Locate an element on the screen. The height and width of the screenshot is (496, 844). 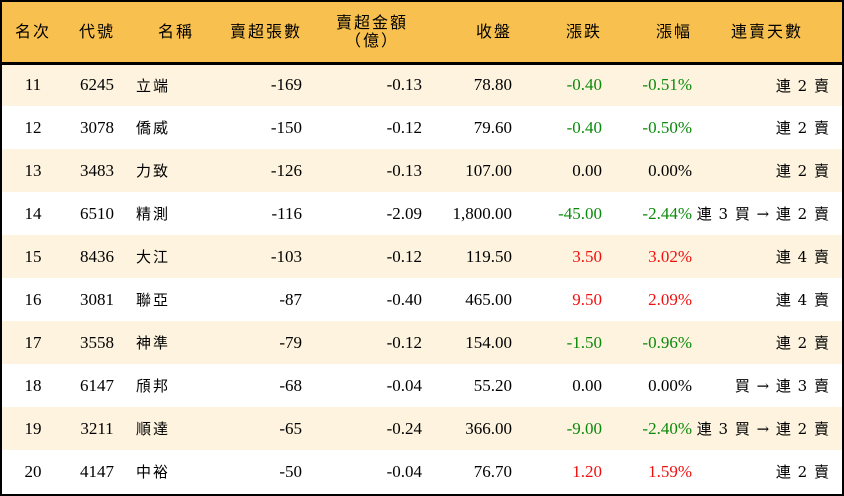
change-pct-cell: -0.51% is located at coordinates (667, 85).